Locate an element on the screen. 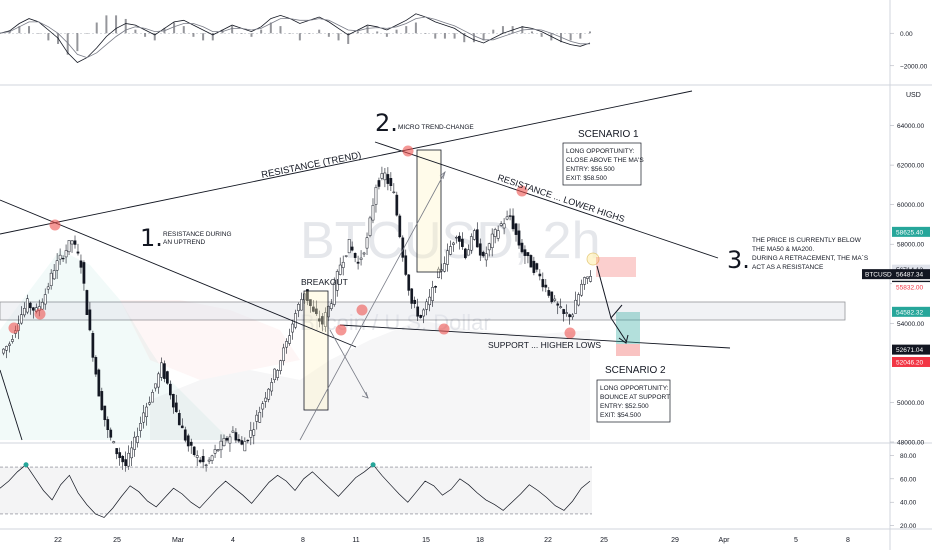 The image size is (932, 555). scenario2-line3: ENTRY: $52.500 is located at coordinates (624, 406).